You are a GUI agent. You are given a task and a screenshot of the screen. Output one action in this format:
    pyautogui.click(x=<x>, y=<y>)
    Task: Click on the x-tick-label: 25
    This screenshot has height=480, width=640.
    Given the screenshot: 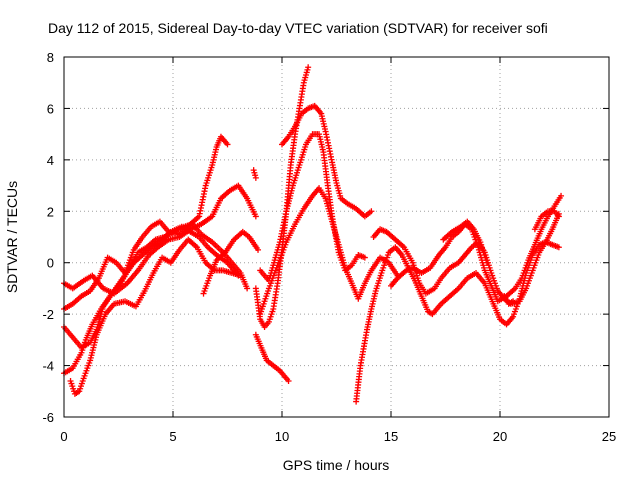 What is the action you would take?
    pyautogui.click(x=609, y=436)
    